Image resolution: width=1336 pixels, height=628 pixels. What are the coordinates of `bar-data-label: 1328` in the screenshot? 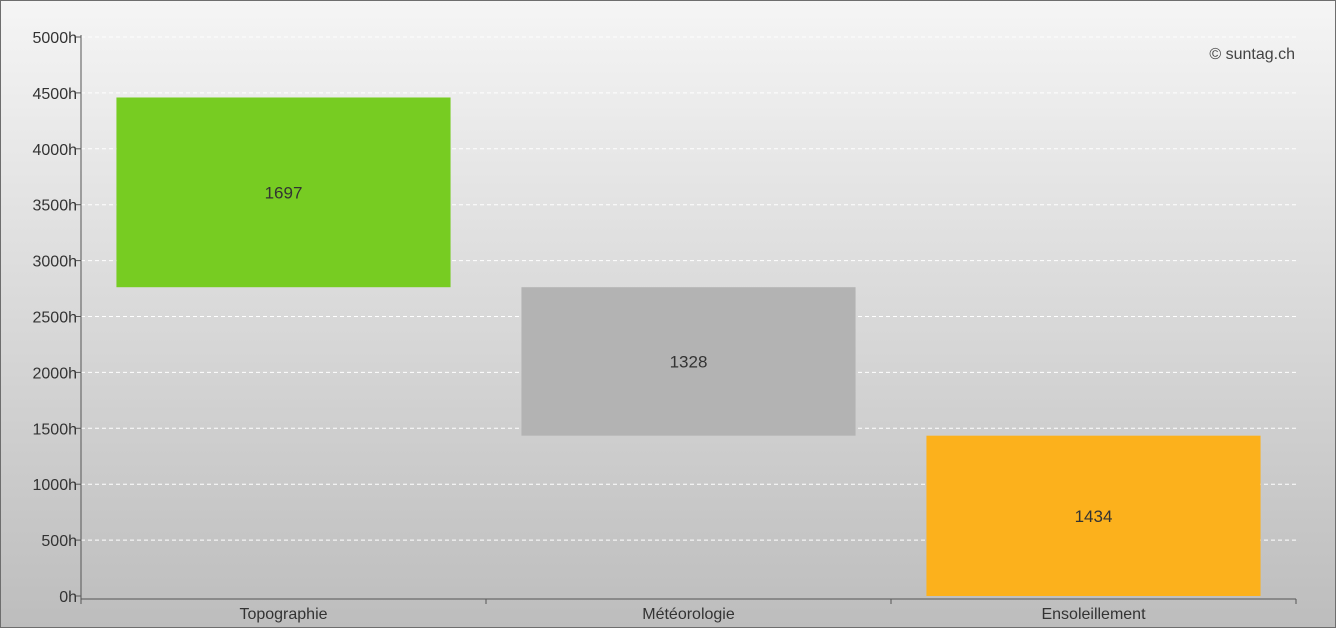 It's located at (689, 361).